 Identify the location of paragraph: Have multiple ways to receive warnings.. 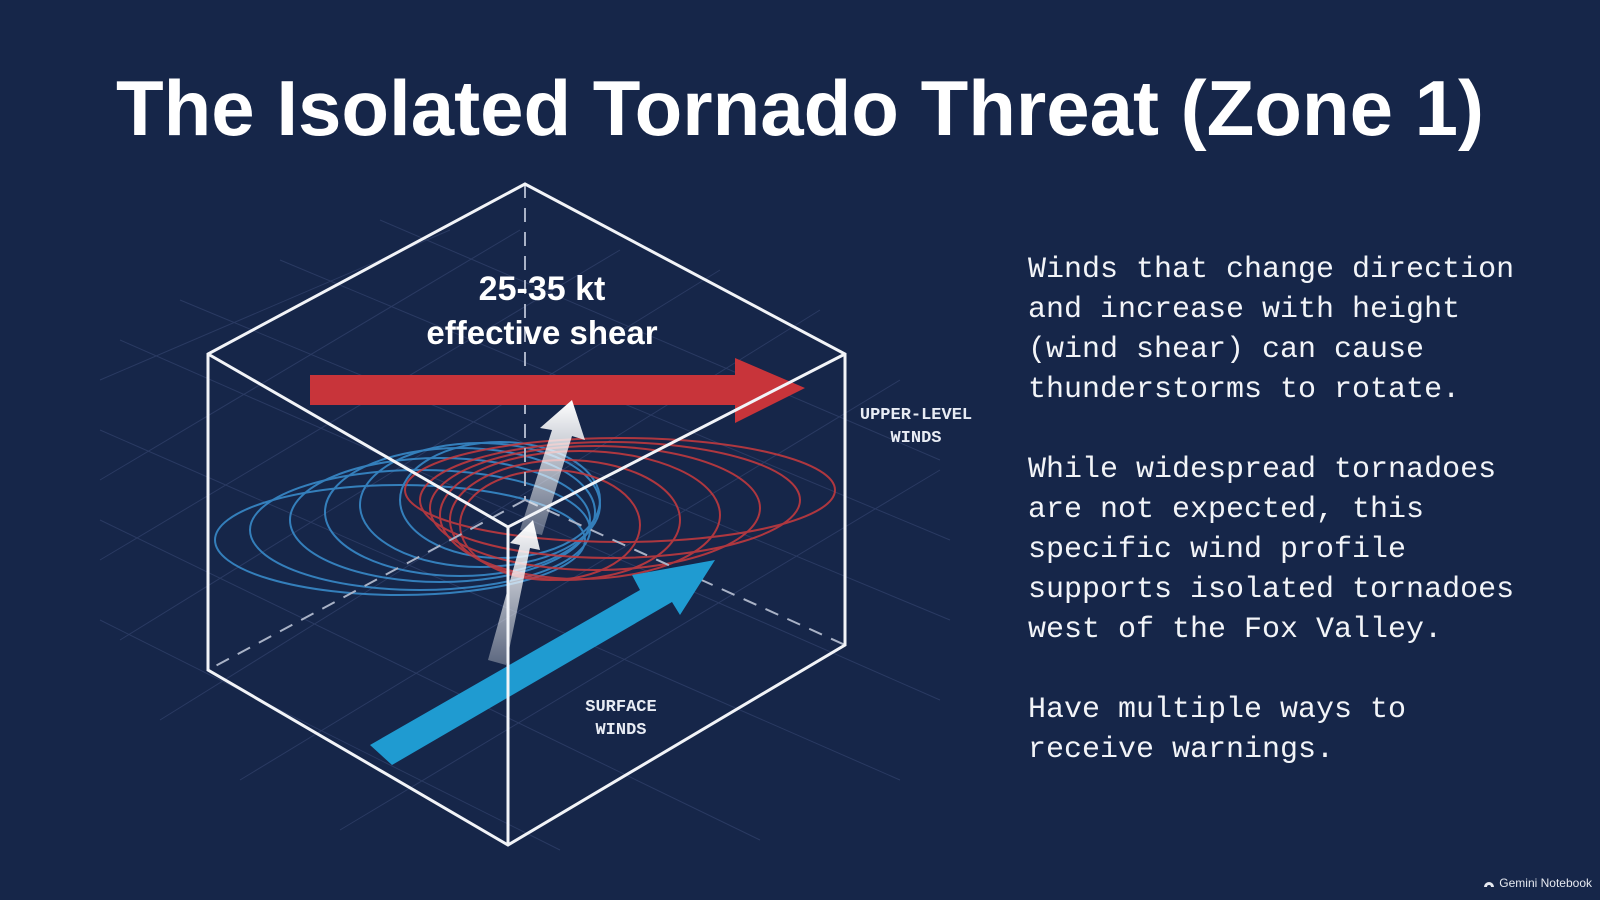
(1217, 730).